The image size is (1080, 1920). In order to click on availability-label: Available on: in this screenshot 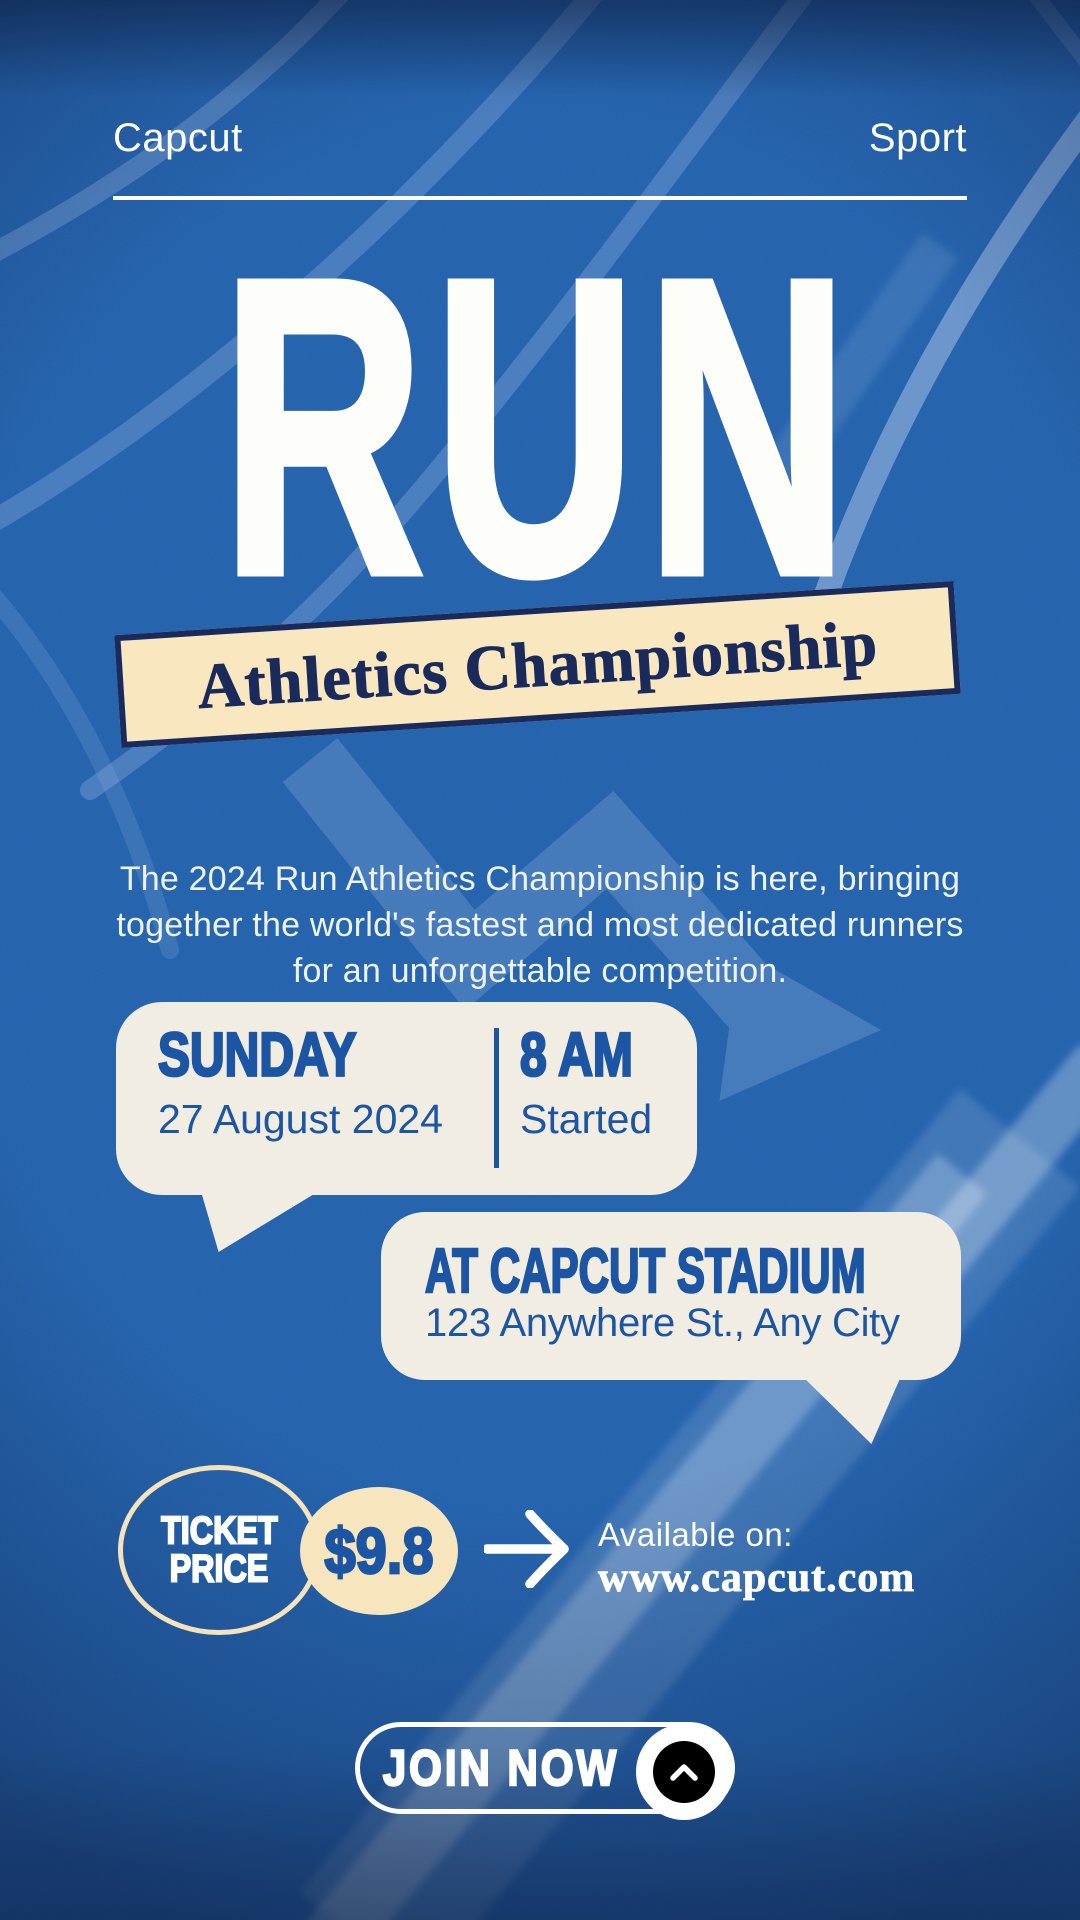, I will do `click(695, 1534)`.